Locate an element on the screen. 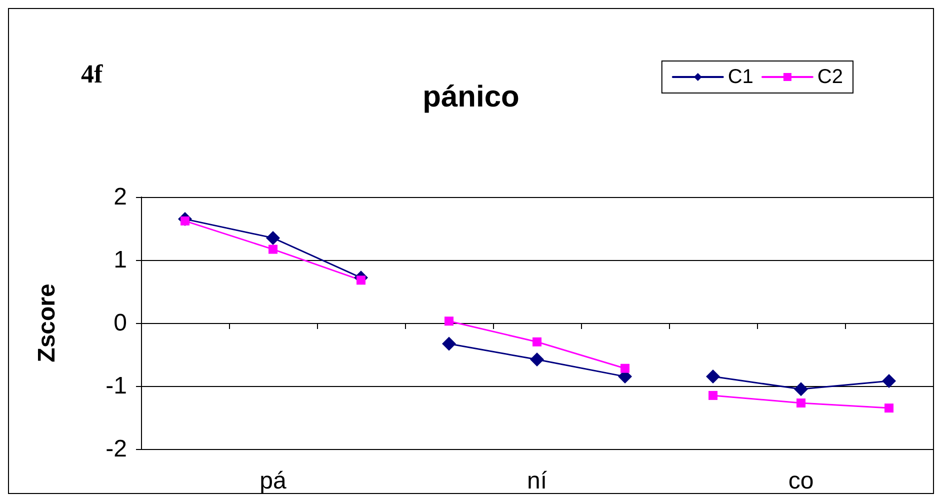  legend-label: C2 is located at coordinates (830, 77).